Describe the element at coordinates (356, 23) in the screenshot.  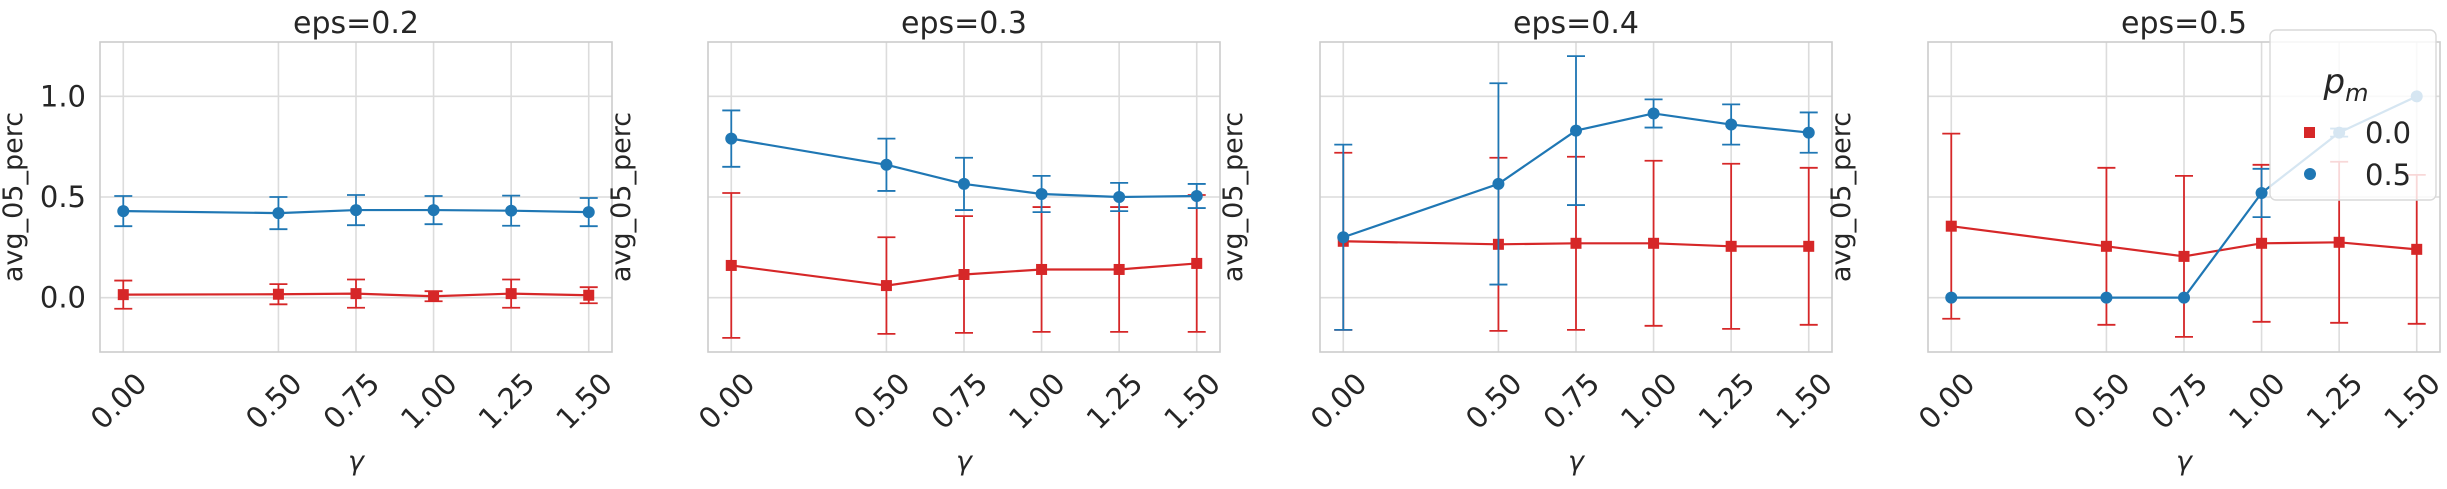
I see `chart-title: eps=0.2` at that location.